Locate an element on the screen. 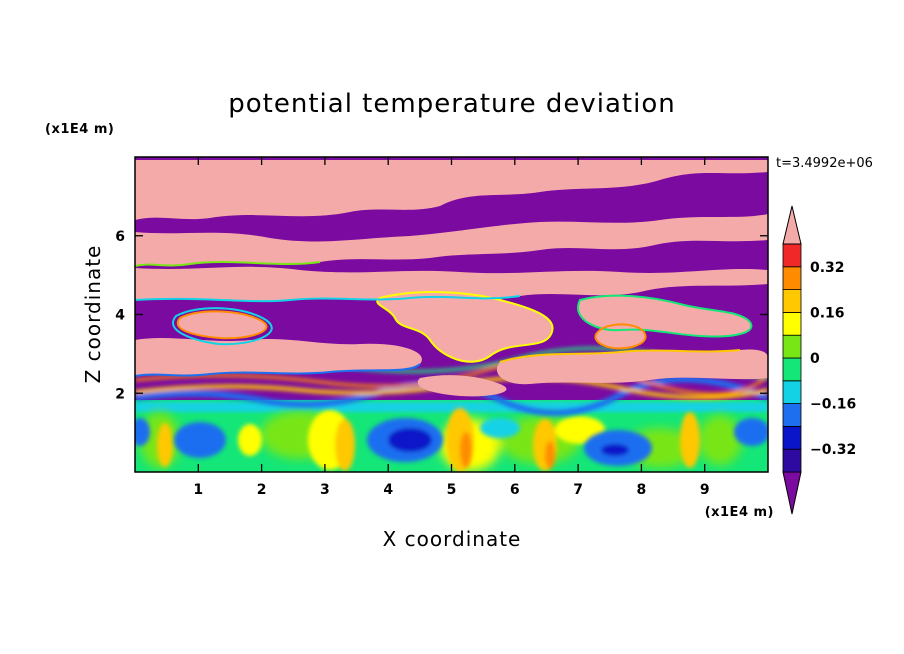 This screenshot has height=654, width=904. x-tick-label: 1 is located at coordinates (198, 490).